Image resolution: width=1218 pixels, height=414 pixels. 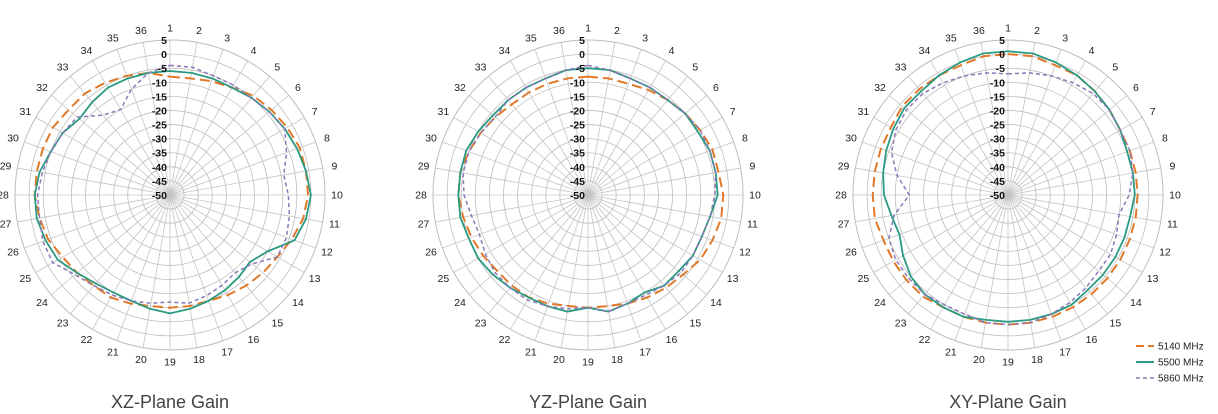 I want to click on chart-title: YZ-Plane Gain, so click(x=588, y=402).